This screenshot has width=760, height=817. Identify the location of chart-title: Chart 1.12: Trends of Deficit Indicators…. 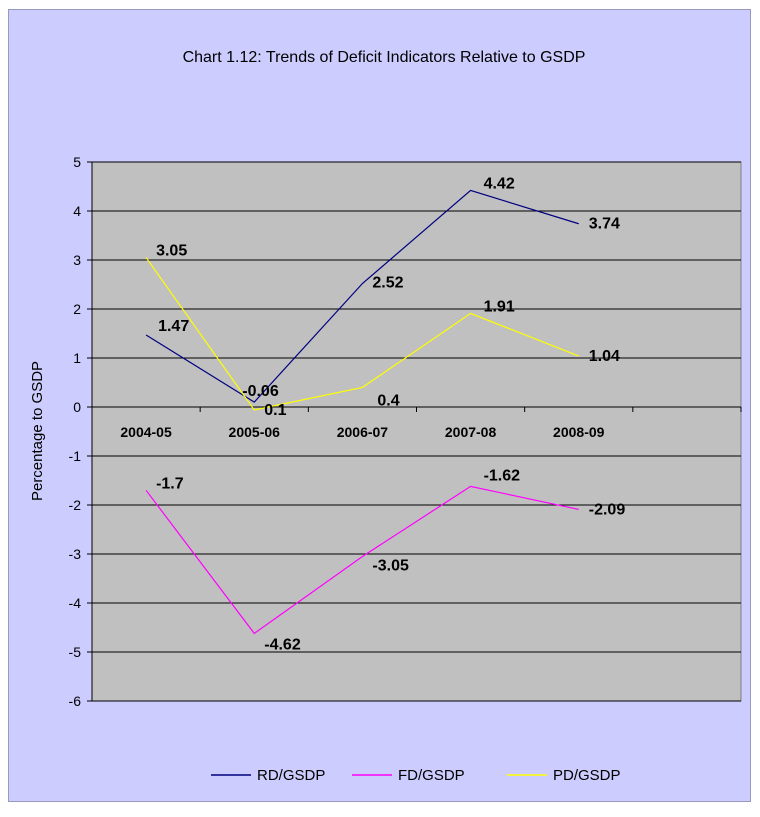
(384, 57).